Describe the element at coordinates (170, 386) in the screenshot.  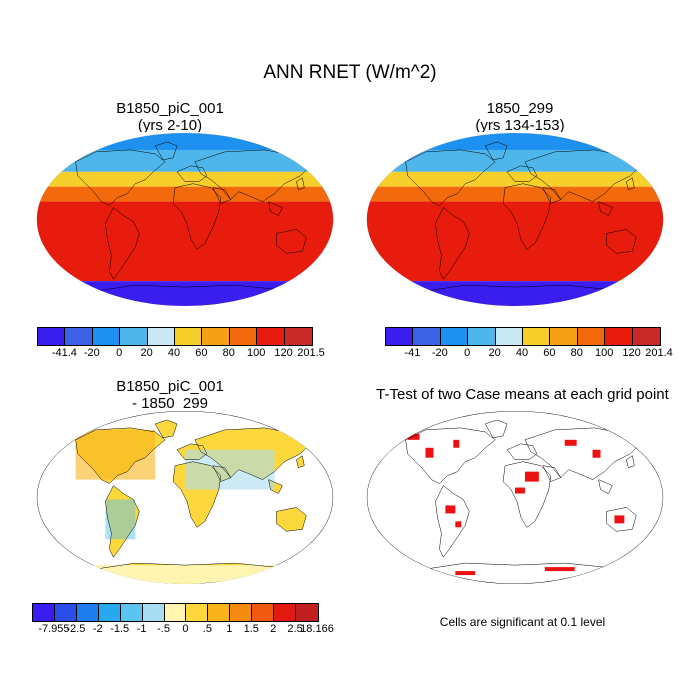
I see `panel-title-bottom-left-line1: B1850_piC_001` at that location.